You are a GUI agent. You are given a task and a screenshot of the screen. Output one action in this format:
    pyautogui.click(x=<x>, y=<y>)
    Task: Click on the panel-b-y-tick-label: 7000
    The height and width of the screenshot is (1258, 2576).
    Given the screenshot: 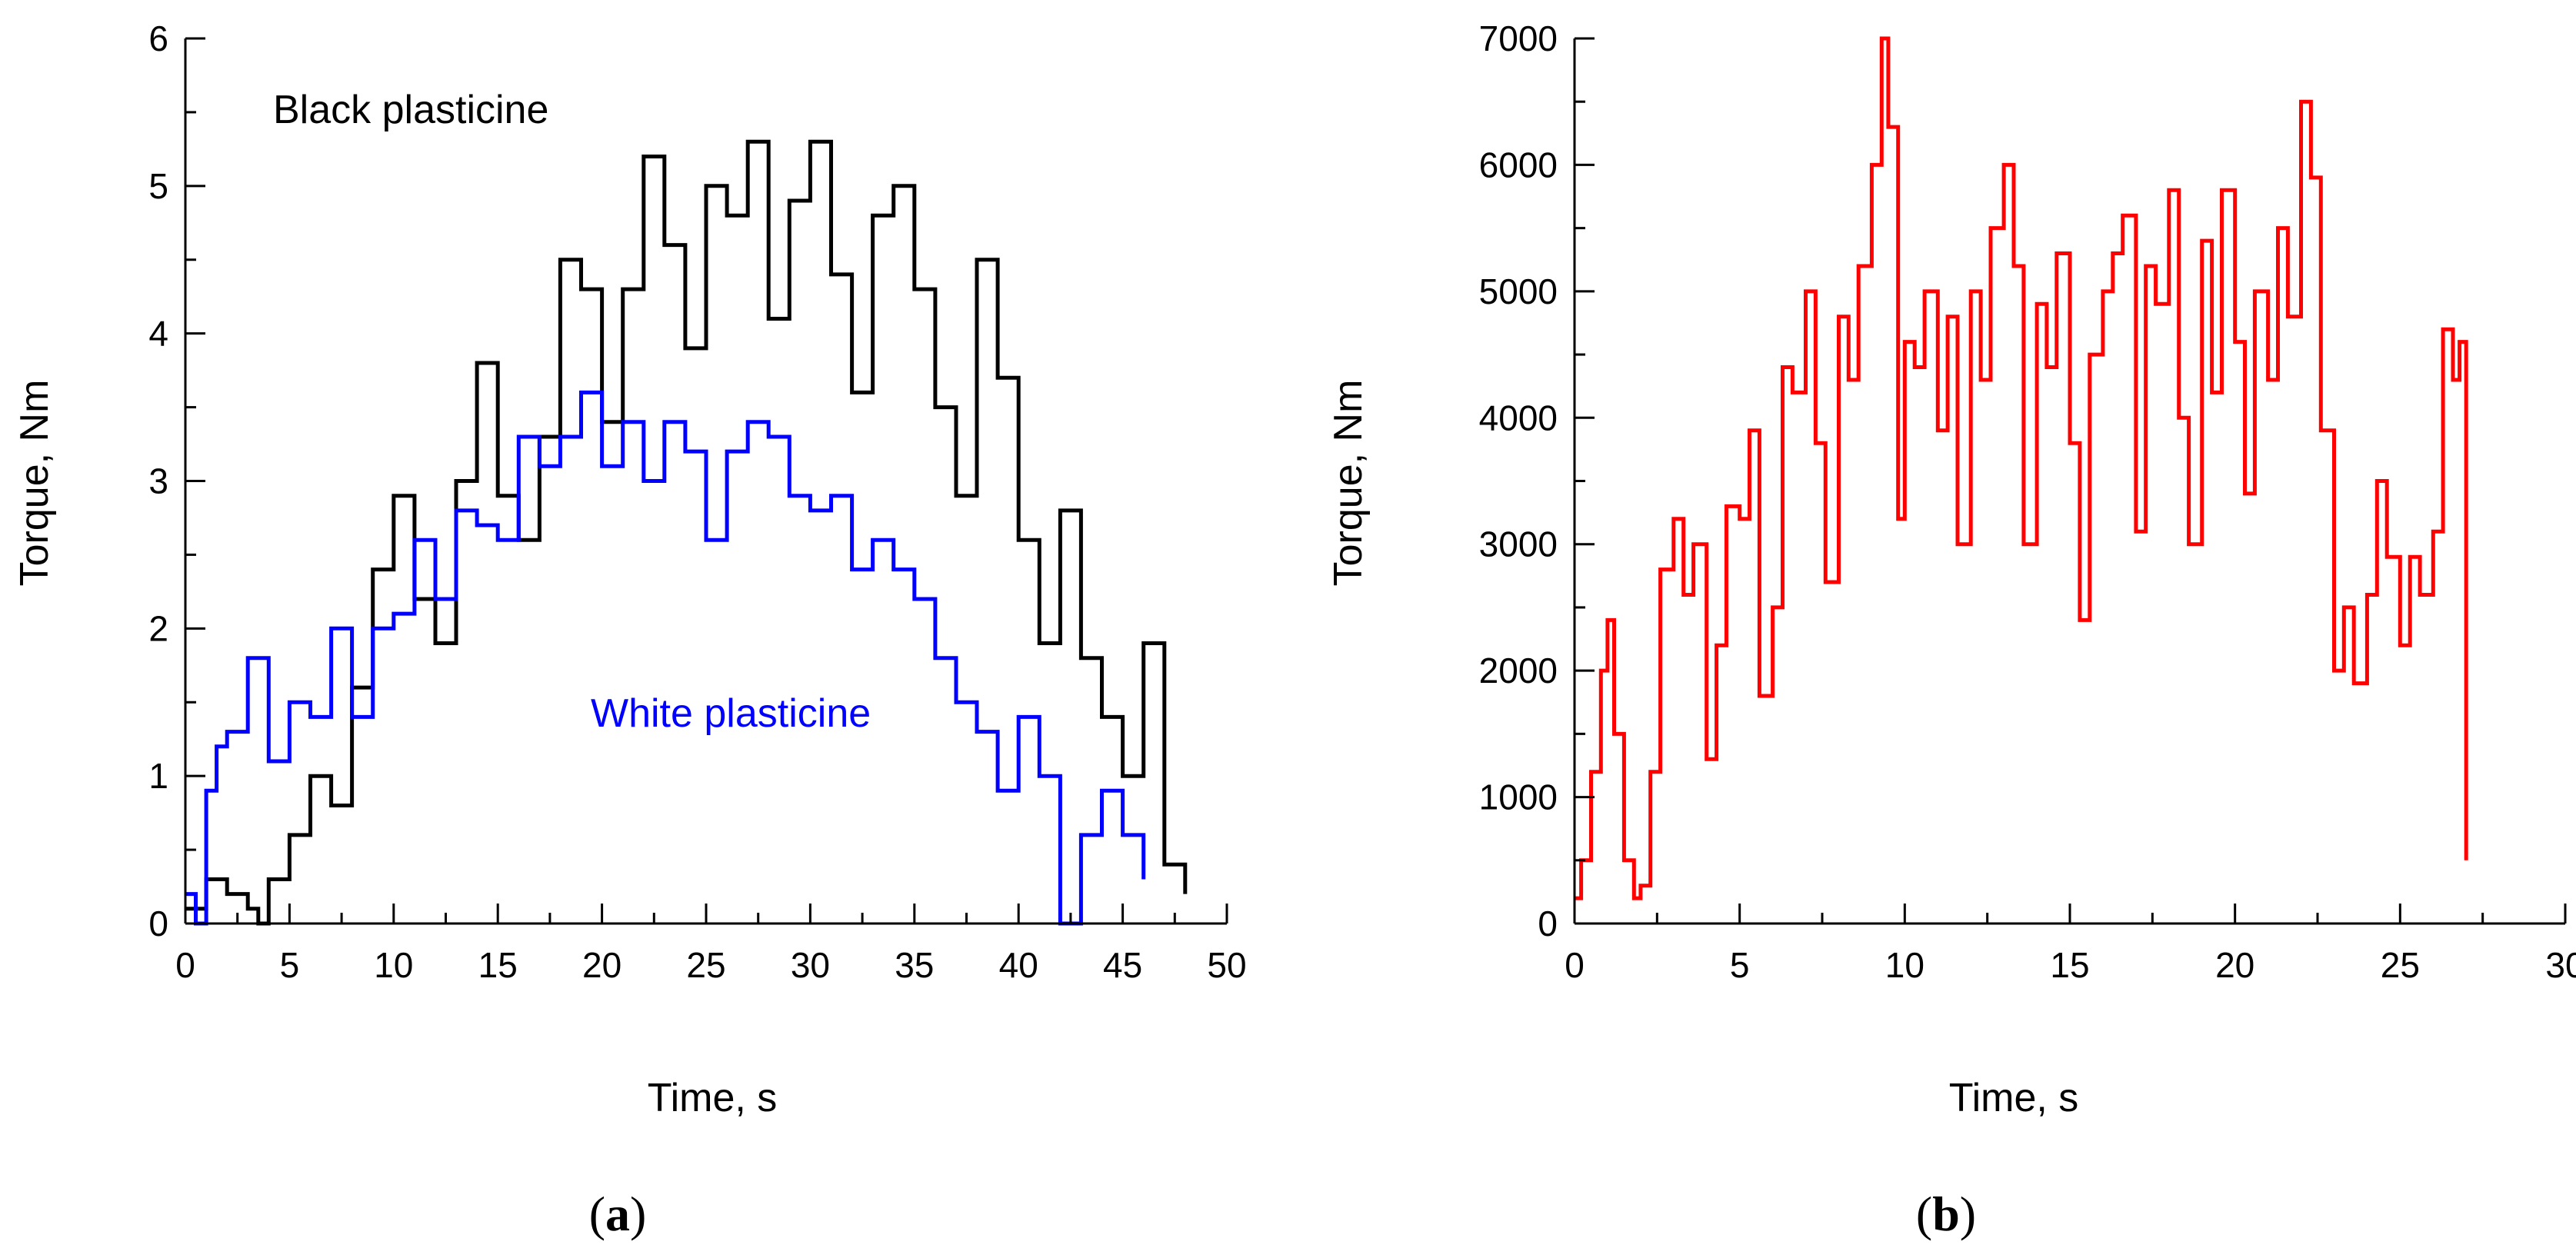 What is the action you would take?
    pyautogui.click(x=1518, y=38)
    